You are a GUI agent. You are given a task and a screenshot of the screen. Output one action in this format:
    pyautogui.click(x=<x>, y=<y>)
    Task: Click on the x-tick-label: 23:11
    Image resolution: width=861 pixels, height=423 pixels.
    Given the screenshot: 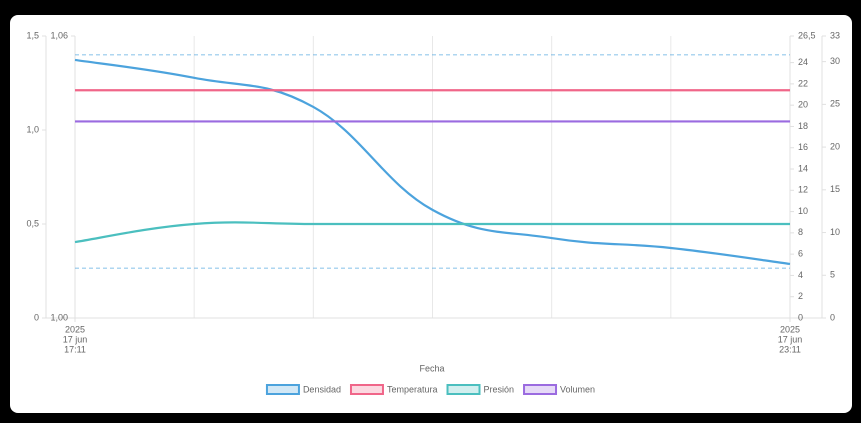 What is the action you would take?
    pyautogui.click(x=790, y=349)
    